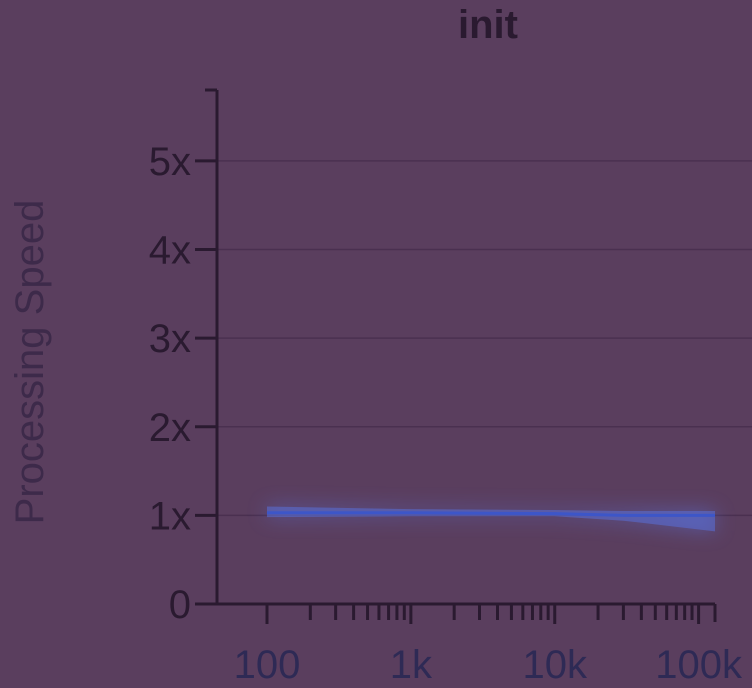  Describe the element at coordinates (267, 665) in the screenshot. I see `x-tick-label: 100` at that location.